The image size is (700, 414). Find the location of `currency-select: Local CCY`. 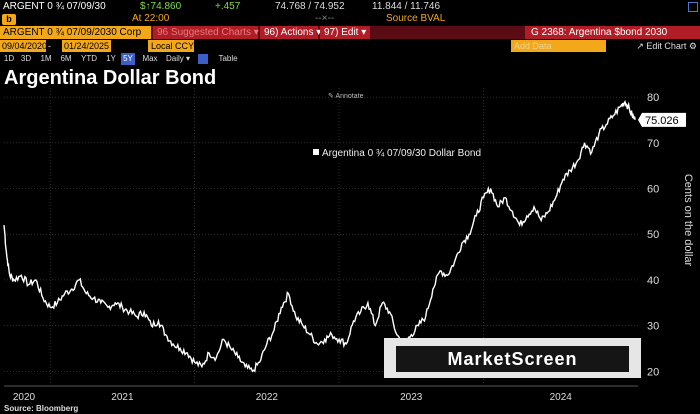

currency-select: Local CCY is located at coordinates (171, 46).